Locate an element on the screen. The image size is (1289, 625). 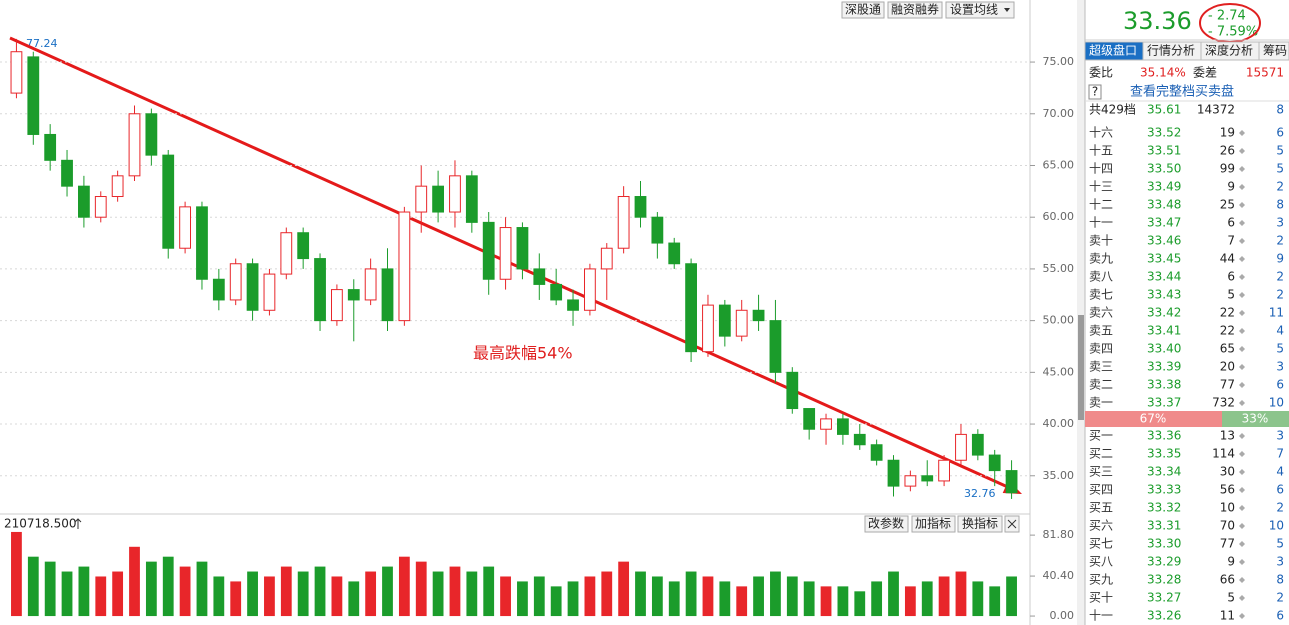
tab-label: 筹码 is located at coordinates (1275, 51).